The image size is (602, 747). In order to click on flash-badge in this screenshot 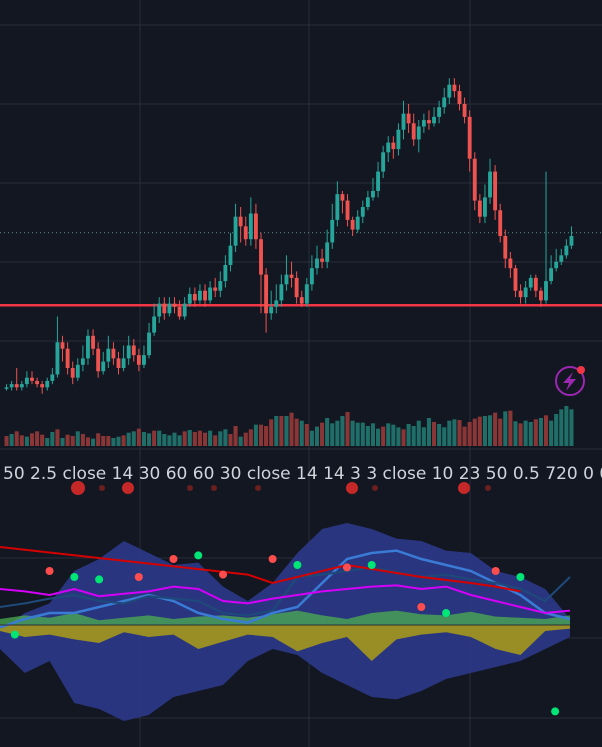, I will do `click(570, 381)`.